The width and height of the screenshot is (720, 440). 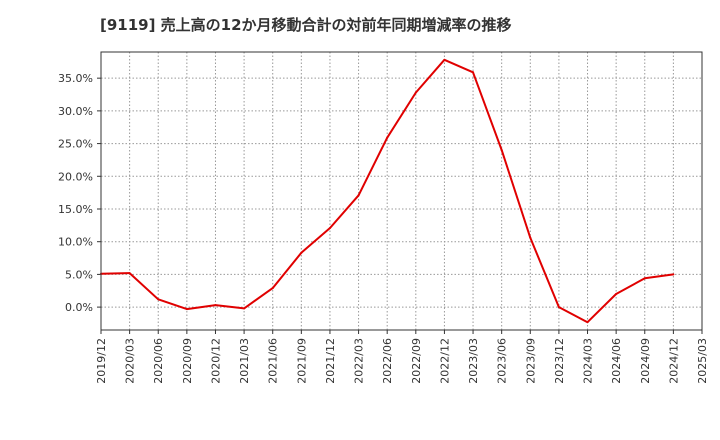 I want to click on x-tick-label: 2022/12, so click(x=444, y=361).